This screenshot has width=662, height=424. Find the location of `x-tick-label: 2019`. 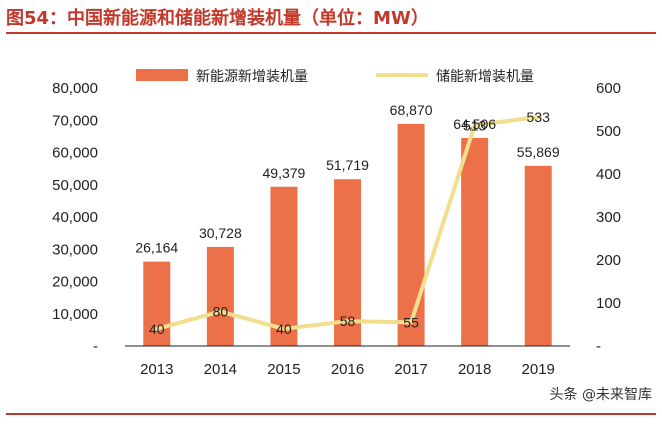

x-tick-label: 2019 is located at coordinates (538, 369).